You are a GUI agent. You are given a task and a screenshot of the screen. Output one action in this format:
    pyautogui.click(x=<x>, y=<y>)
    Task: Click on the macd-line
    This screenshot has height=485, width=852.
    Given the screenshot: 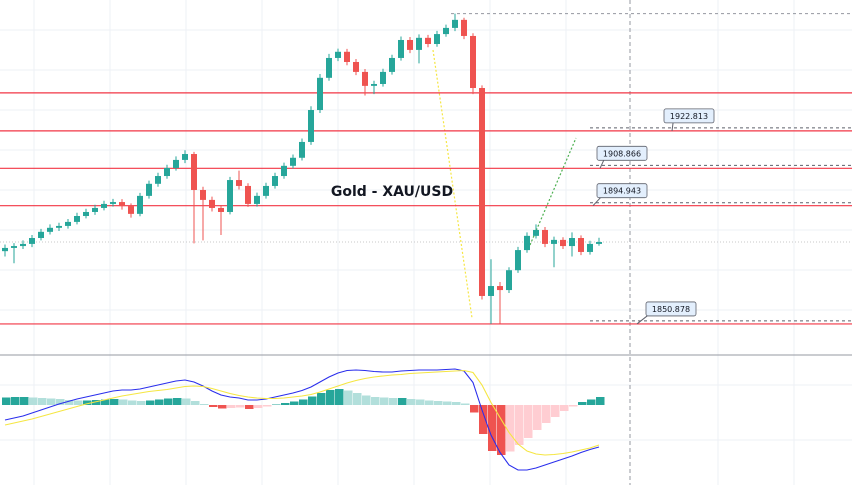 What is the action you would take?
    pyautogui.click(x=302, y=419)
    